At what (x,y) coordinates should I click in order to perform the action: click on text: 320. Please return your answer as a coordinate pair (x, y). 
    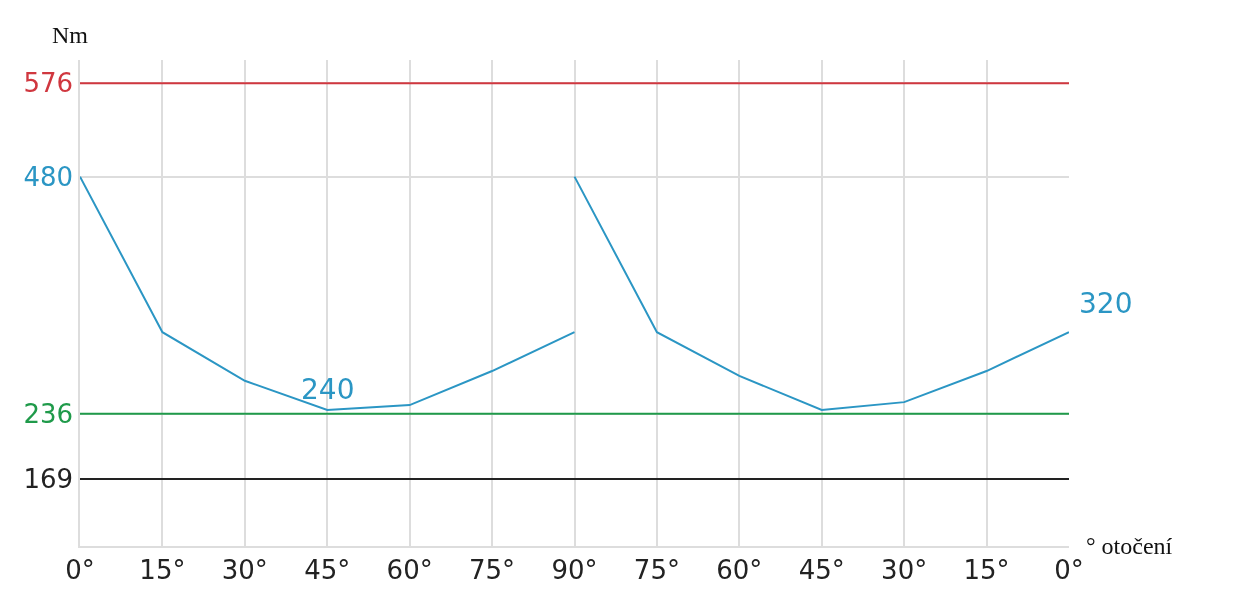
    Looking at the image, I should click on (1106, 303).